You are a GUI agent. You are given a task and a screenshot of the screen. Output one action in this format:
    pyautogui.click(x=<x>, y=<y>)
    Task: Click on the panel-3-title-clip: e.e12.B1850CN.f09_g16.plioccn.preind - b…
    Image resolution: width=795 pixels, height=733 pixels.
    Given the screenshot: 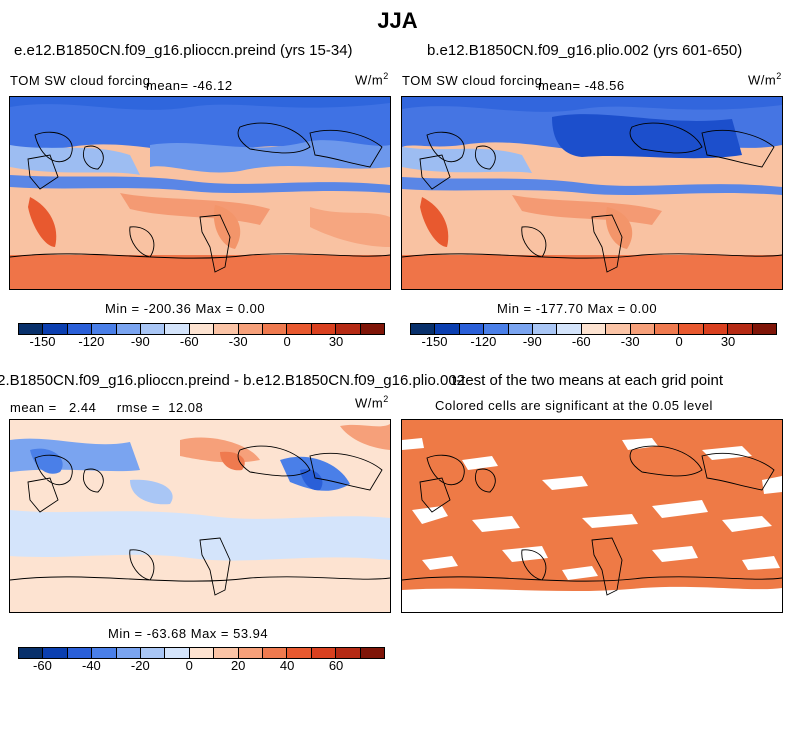 What is the action you would take?
    pyautogui.click(x=232, y=381)
    